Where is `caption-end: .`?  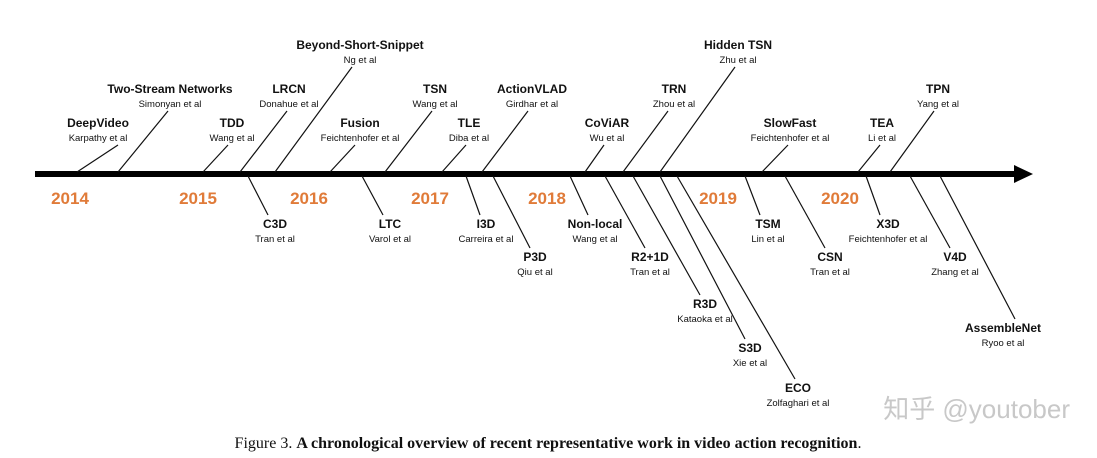
caption-end: . is located at coordinates (859, 443).